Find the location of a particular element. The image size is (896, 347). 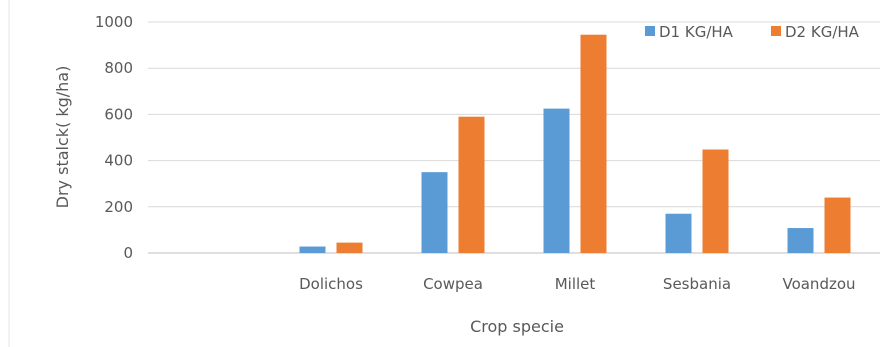

x-axis-ticks: Dolichos Cowpea Millet Sesbania Voandzou is located at coordinates (577, 284).